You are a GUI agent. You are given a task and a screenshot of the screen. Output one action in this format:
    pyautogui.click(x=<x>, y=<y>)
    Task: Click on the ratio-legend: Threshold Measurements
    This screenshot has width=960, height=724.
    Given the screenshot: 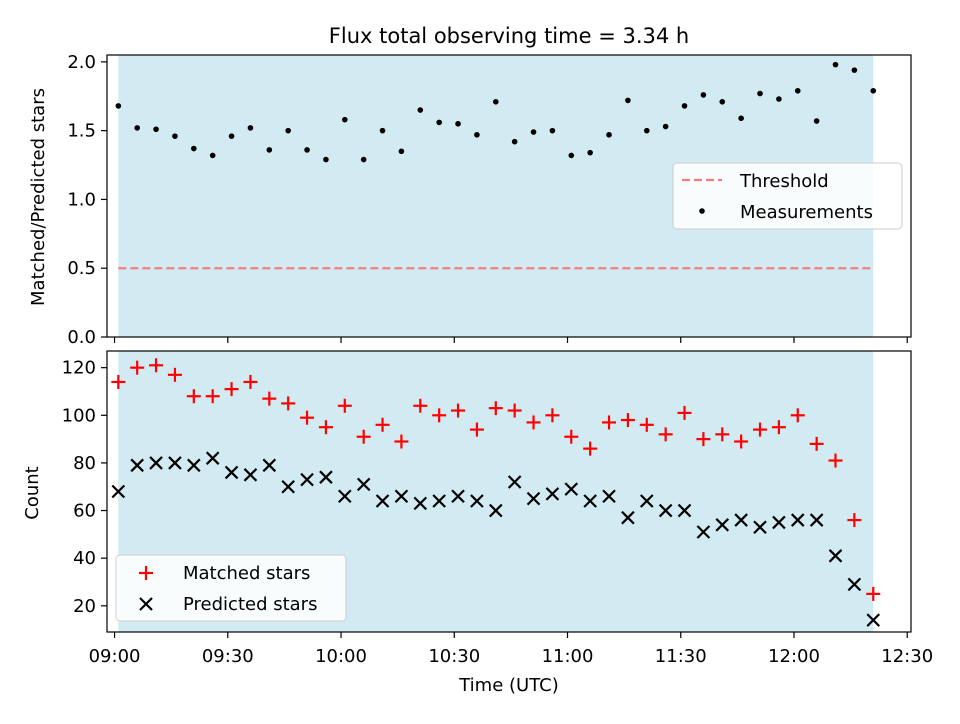 What is the action you would take?
    pyautogui.click(x=787, y=196)
    